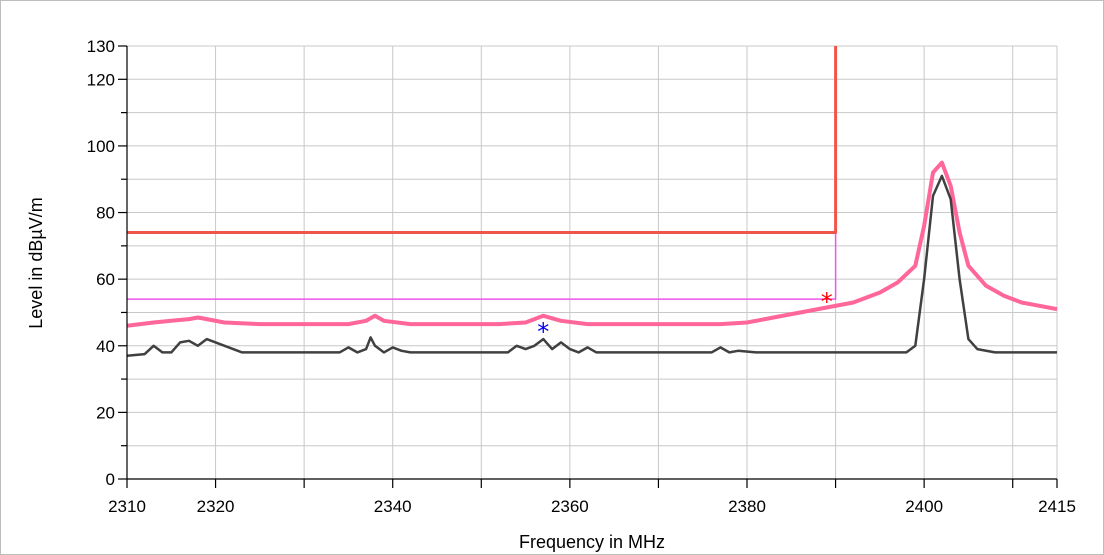 The image size is (1104, 555). Describe the element at coordinates (543, 332) in the screenshot. I see `average-marker: *` at that location.